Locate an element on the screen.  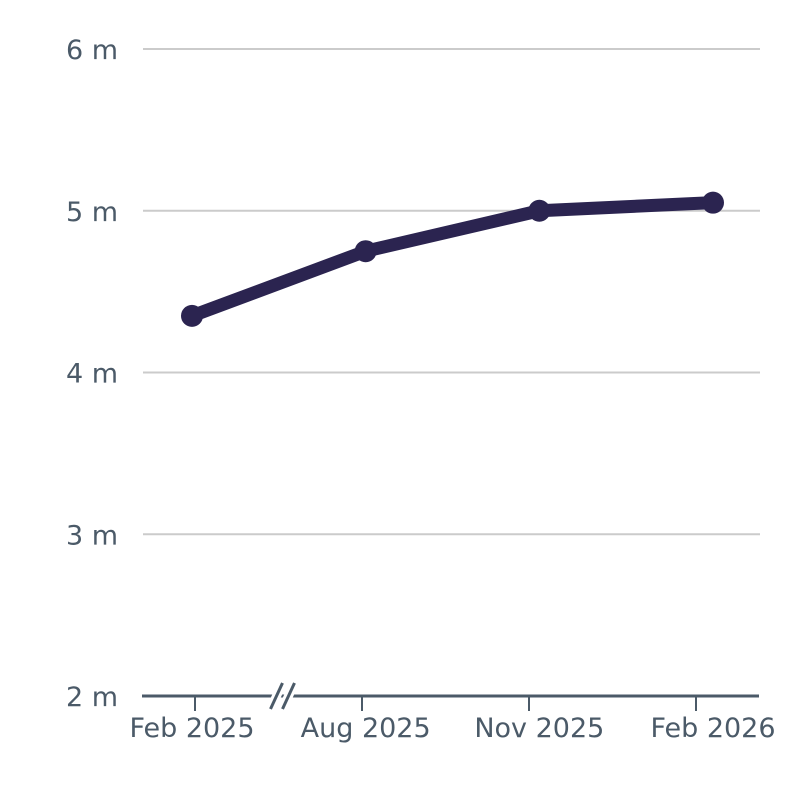
x-axis-tick-label: Feb 2026 is located at coordinates (712, 728).